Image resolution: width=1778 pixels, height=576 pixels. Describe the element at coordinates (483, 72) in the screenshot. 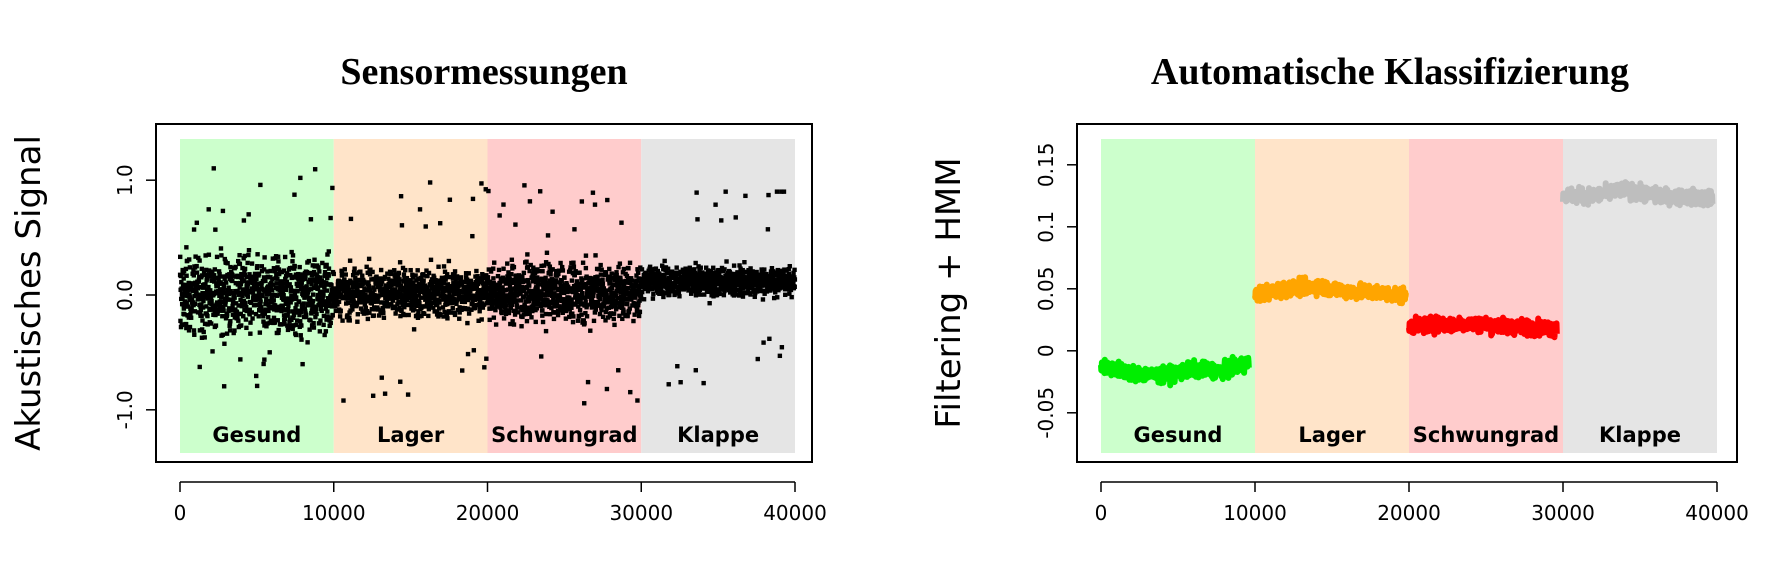

I see `left-chart-title: Sensormessungen` at that location.